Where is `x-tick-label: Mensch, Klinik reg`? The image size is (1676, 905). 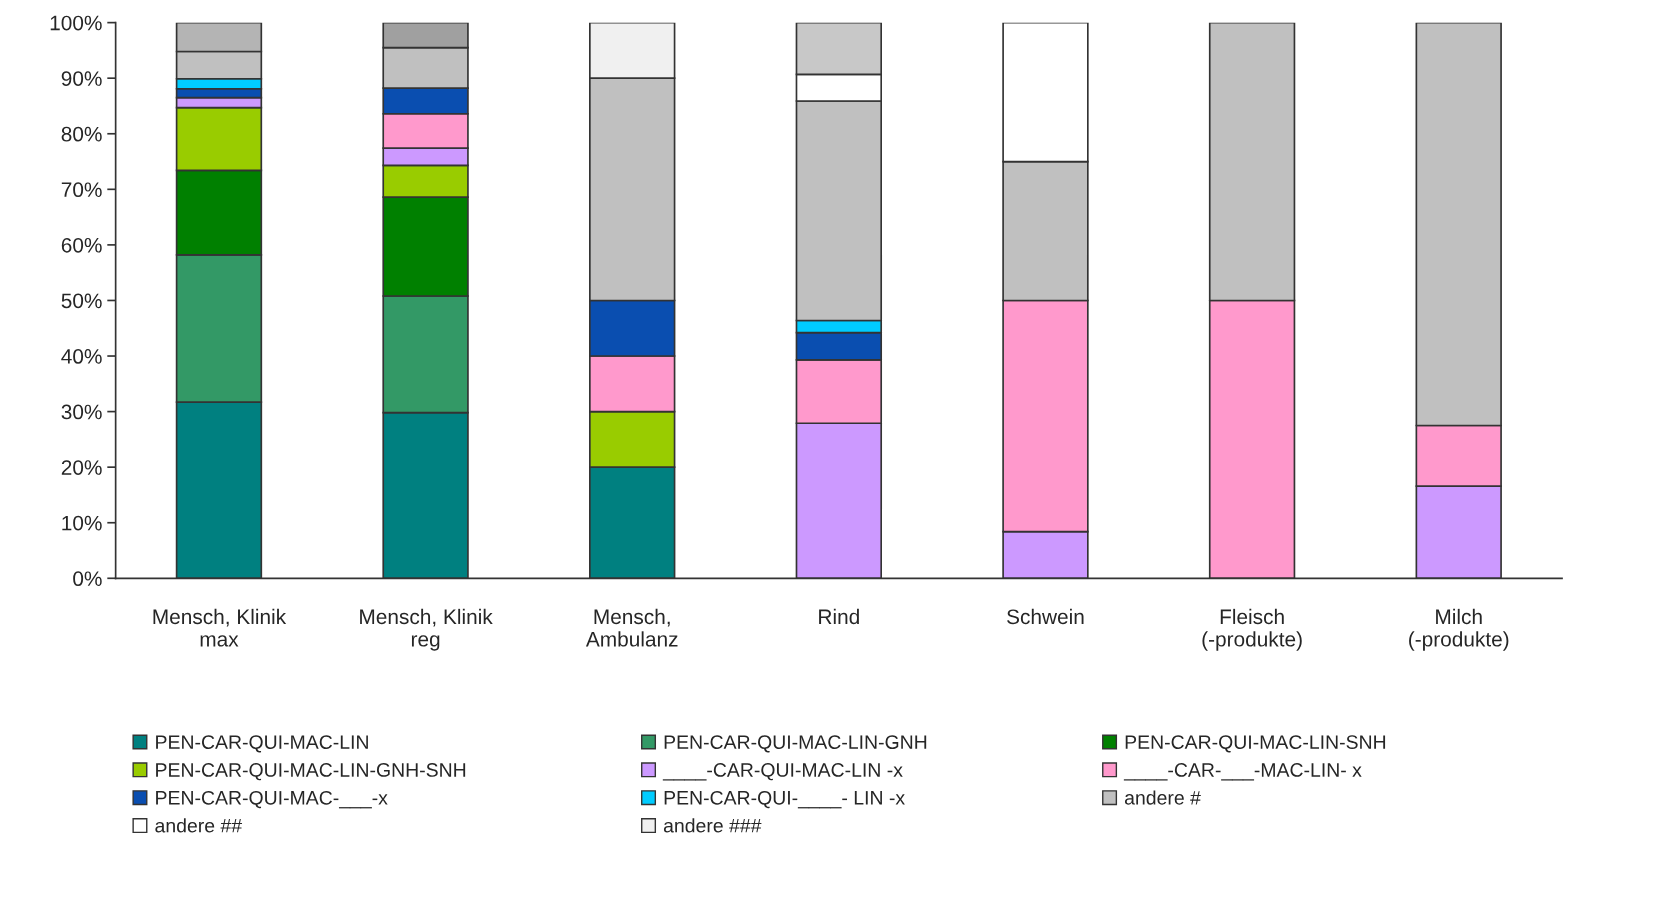
x-tick-label: Mensch, Klinik reg is located at coordinates (426, 629).